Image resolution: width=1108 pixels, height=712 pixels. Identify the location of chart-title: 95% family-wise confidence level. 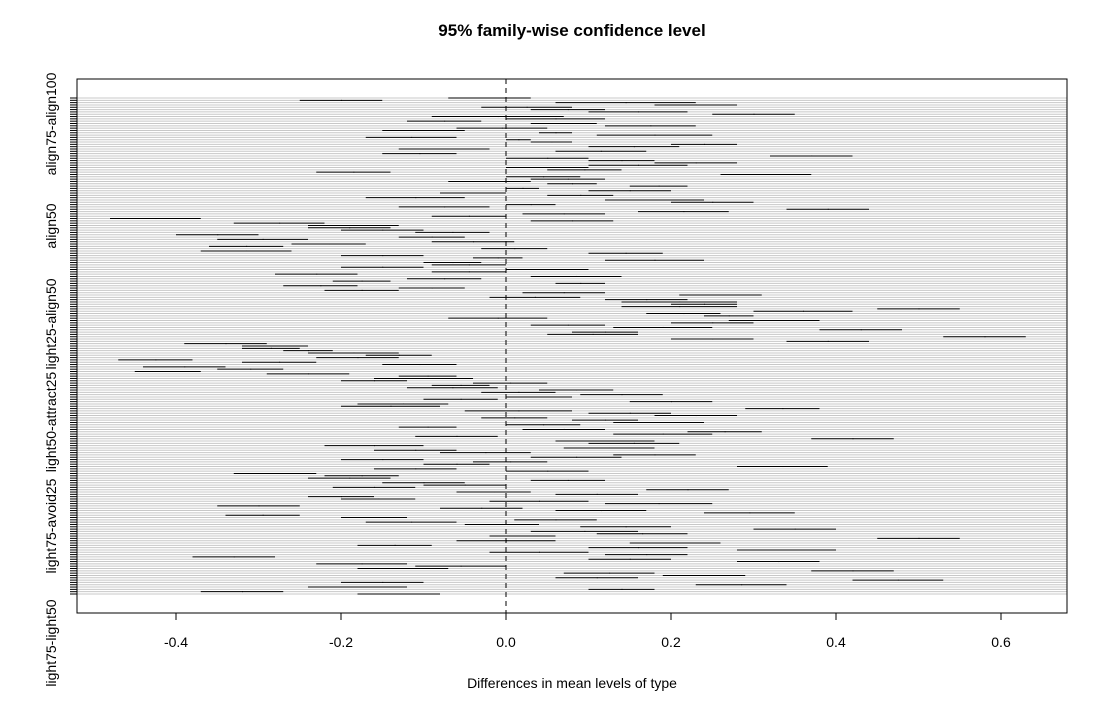
(571, 30).